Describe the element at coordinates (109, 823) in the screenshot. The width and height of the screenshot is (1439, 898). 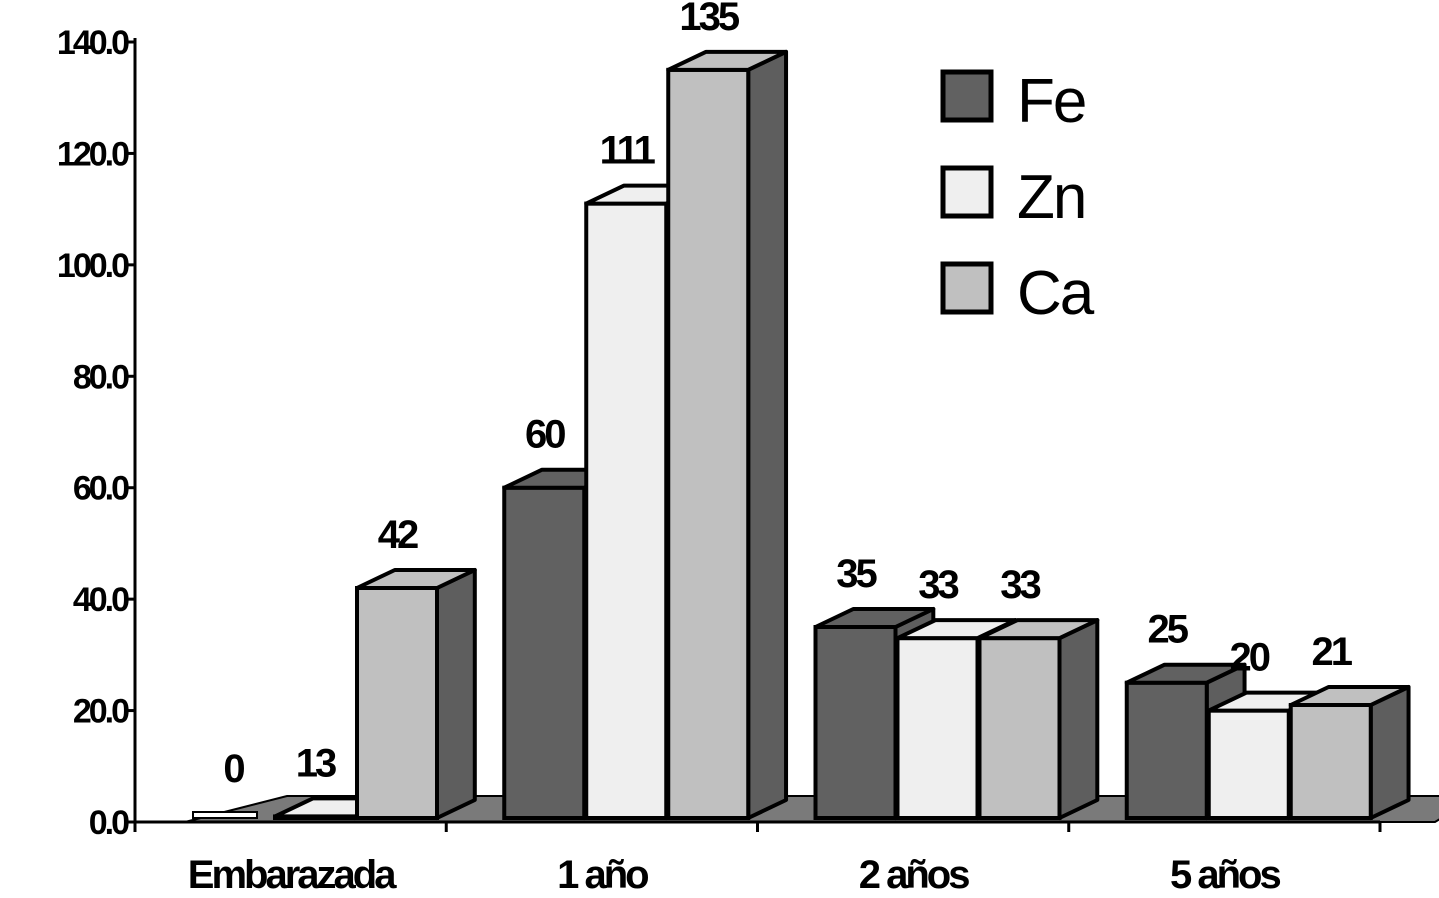
I see `y-tick-label: 0.0` at that location.